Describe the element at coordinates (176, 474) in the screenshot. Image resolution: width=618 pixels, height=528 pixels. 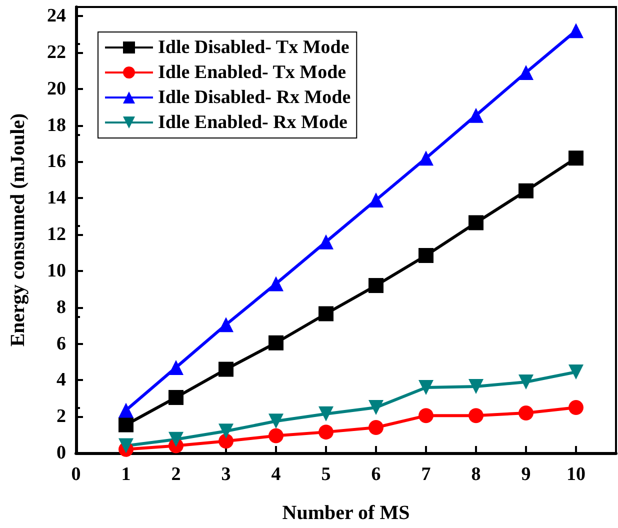
I see `x-tick-label: 2` at that location.